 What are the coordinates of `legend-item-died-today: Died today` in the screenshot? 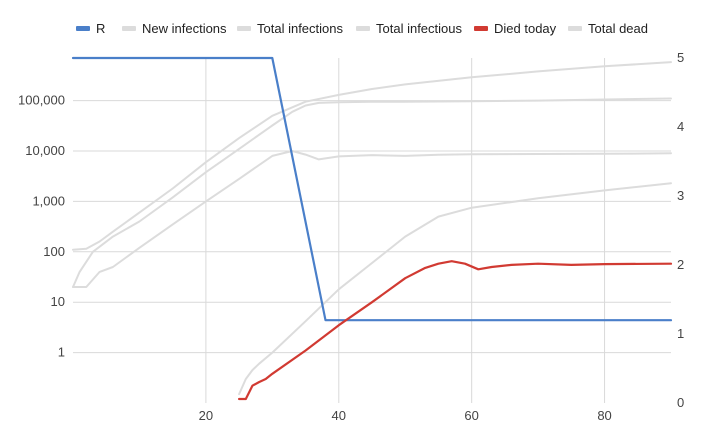 It's located at (515, 28).